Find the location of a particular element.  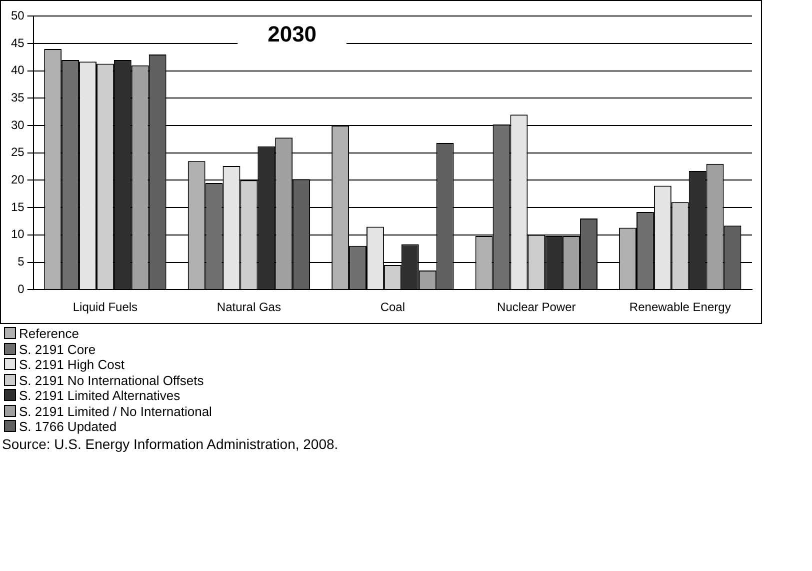

chart-title: 2030 is located at coordinates (292, 33).